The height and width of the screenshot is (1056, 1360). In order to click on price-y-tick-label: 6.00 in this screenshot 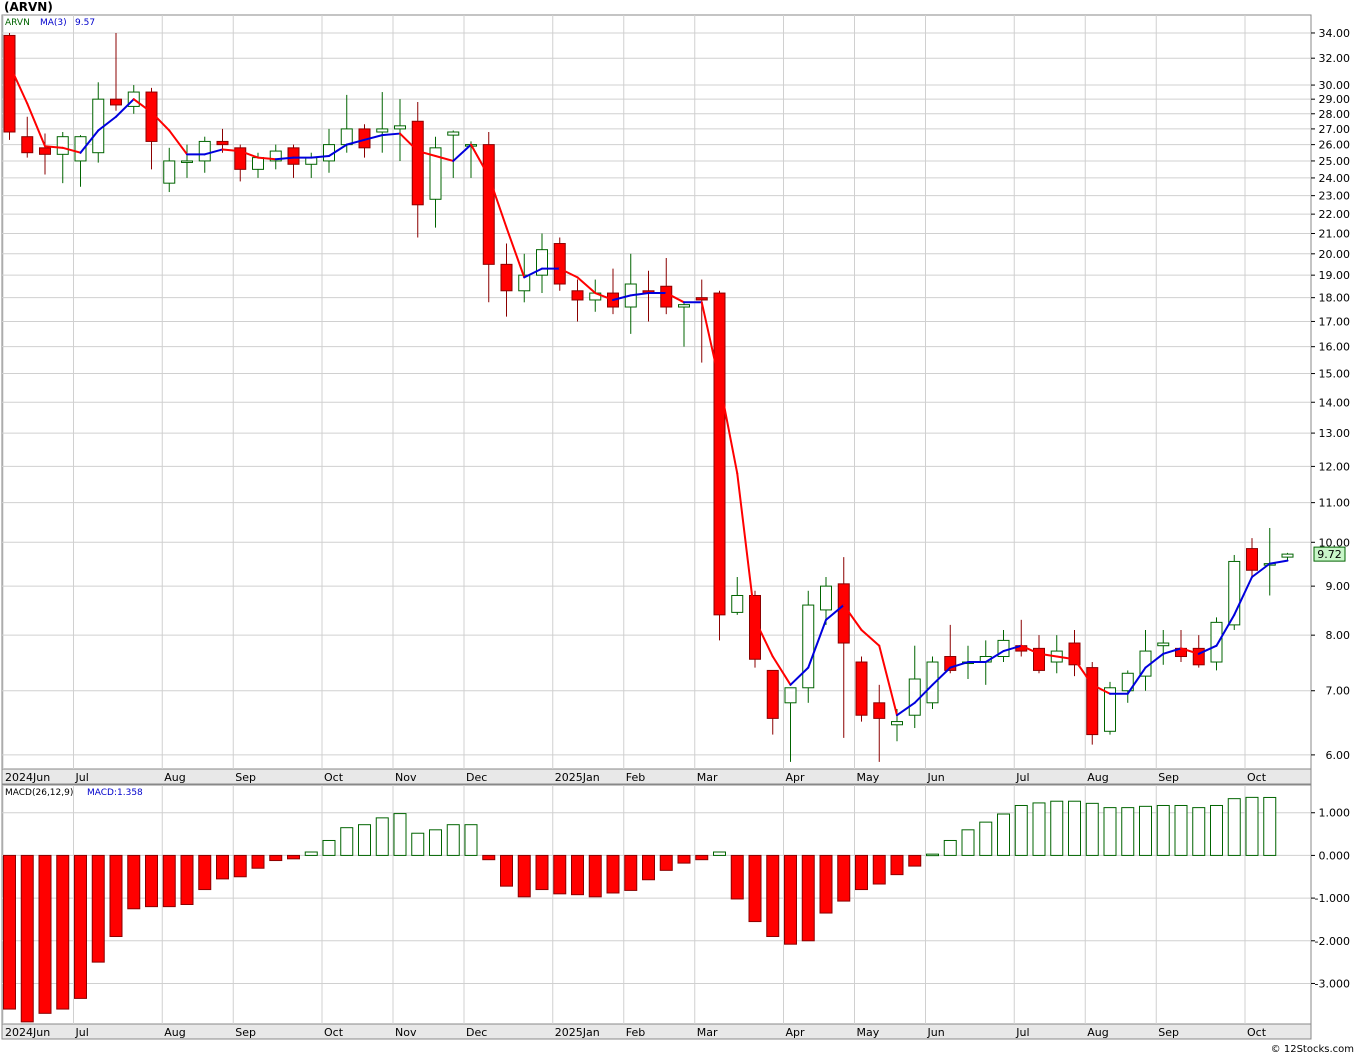, I will do `click(1338, 755)`.